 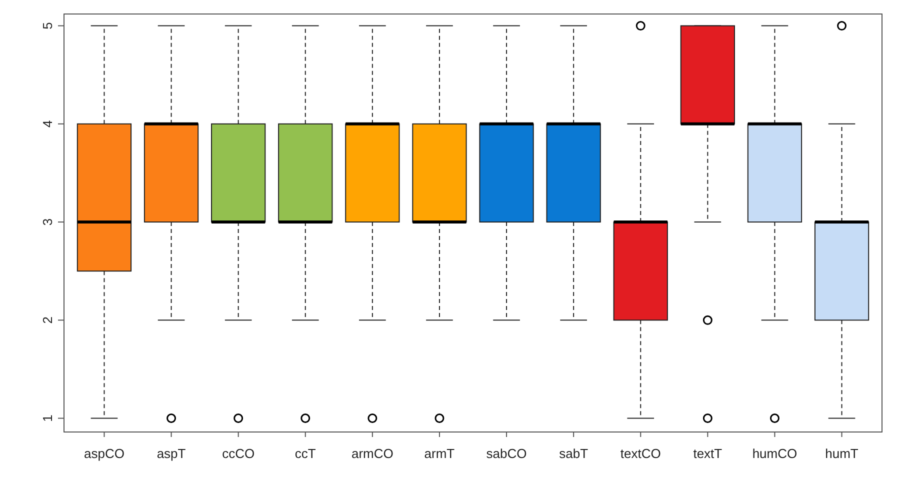 I want to click on x-tick-label: ccT, so click(x=305, y=453).